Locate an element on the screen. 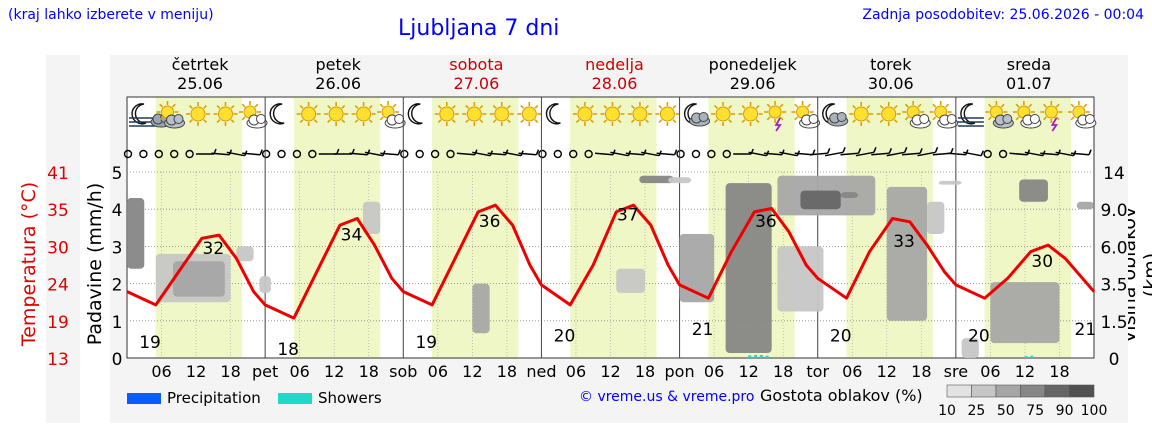  temperature-tick: 24 is located at coordinates (58, 286).